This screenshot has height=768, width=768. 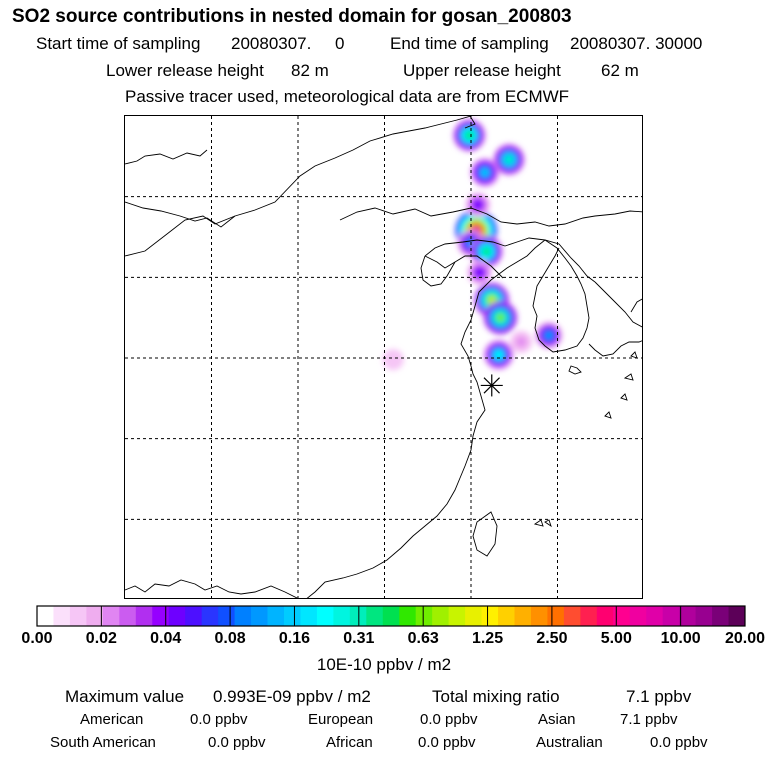 What do you see at coordinates (166, 638) in the screenshot?
I see `colorbar-tick-label: 0.04` at bounding box center [166, 638].